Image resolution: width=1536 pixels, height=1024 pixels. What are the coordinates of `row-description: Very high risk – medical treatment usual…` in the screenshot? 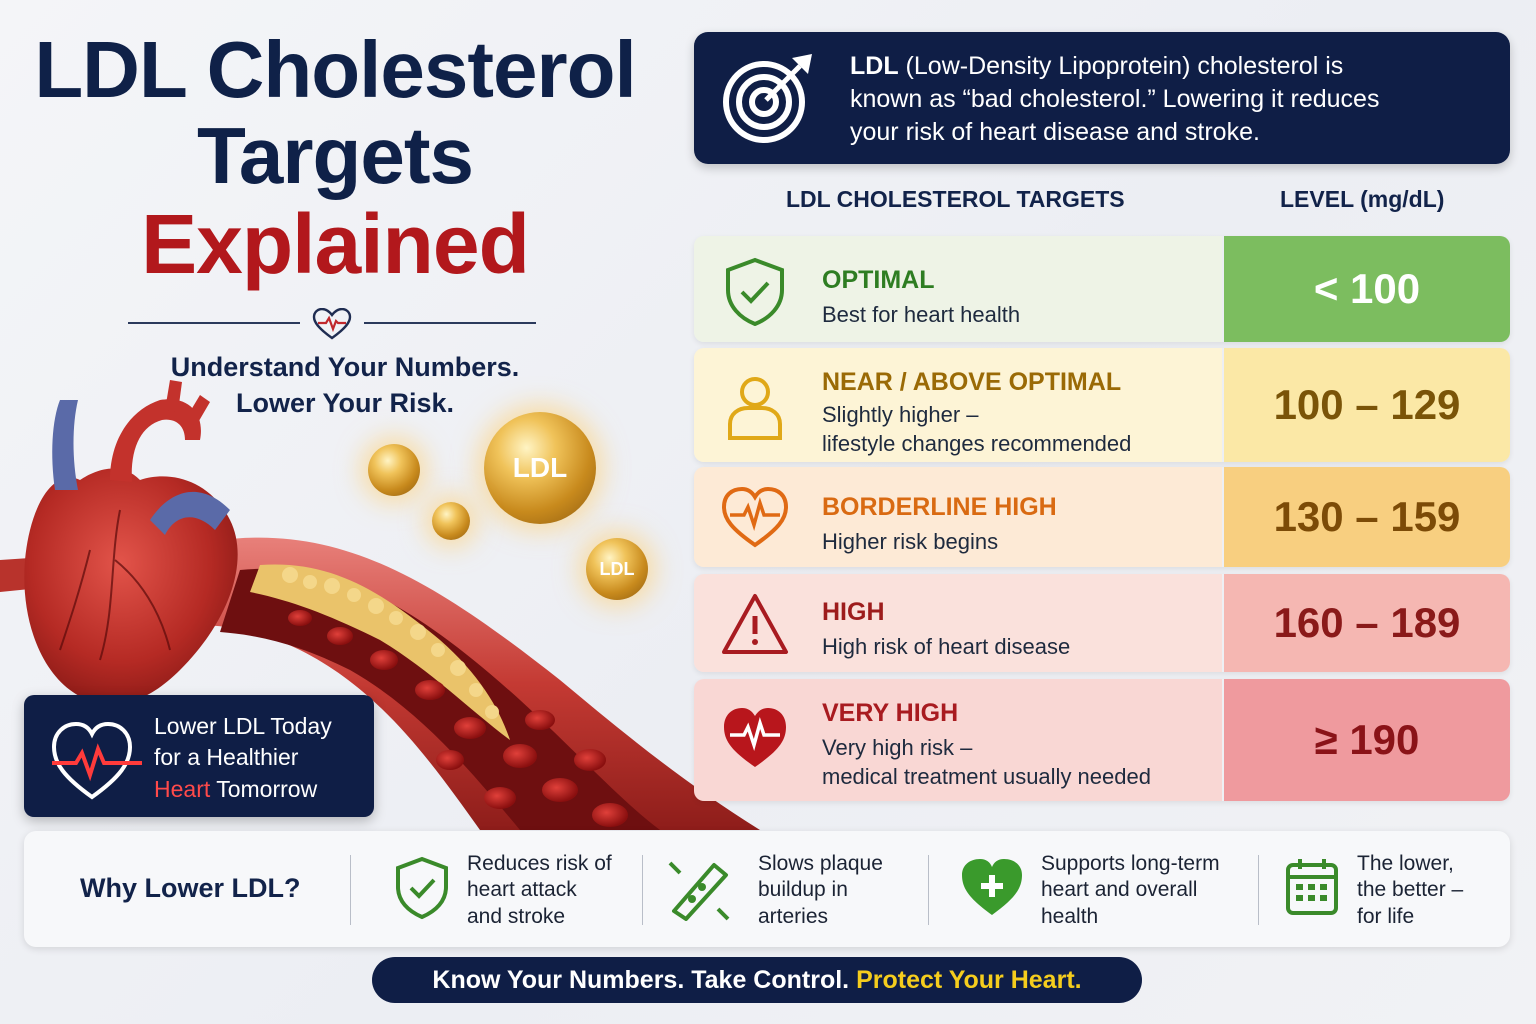 It's located at (986, 762).